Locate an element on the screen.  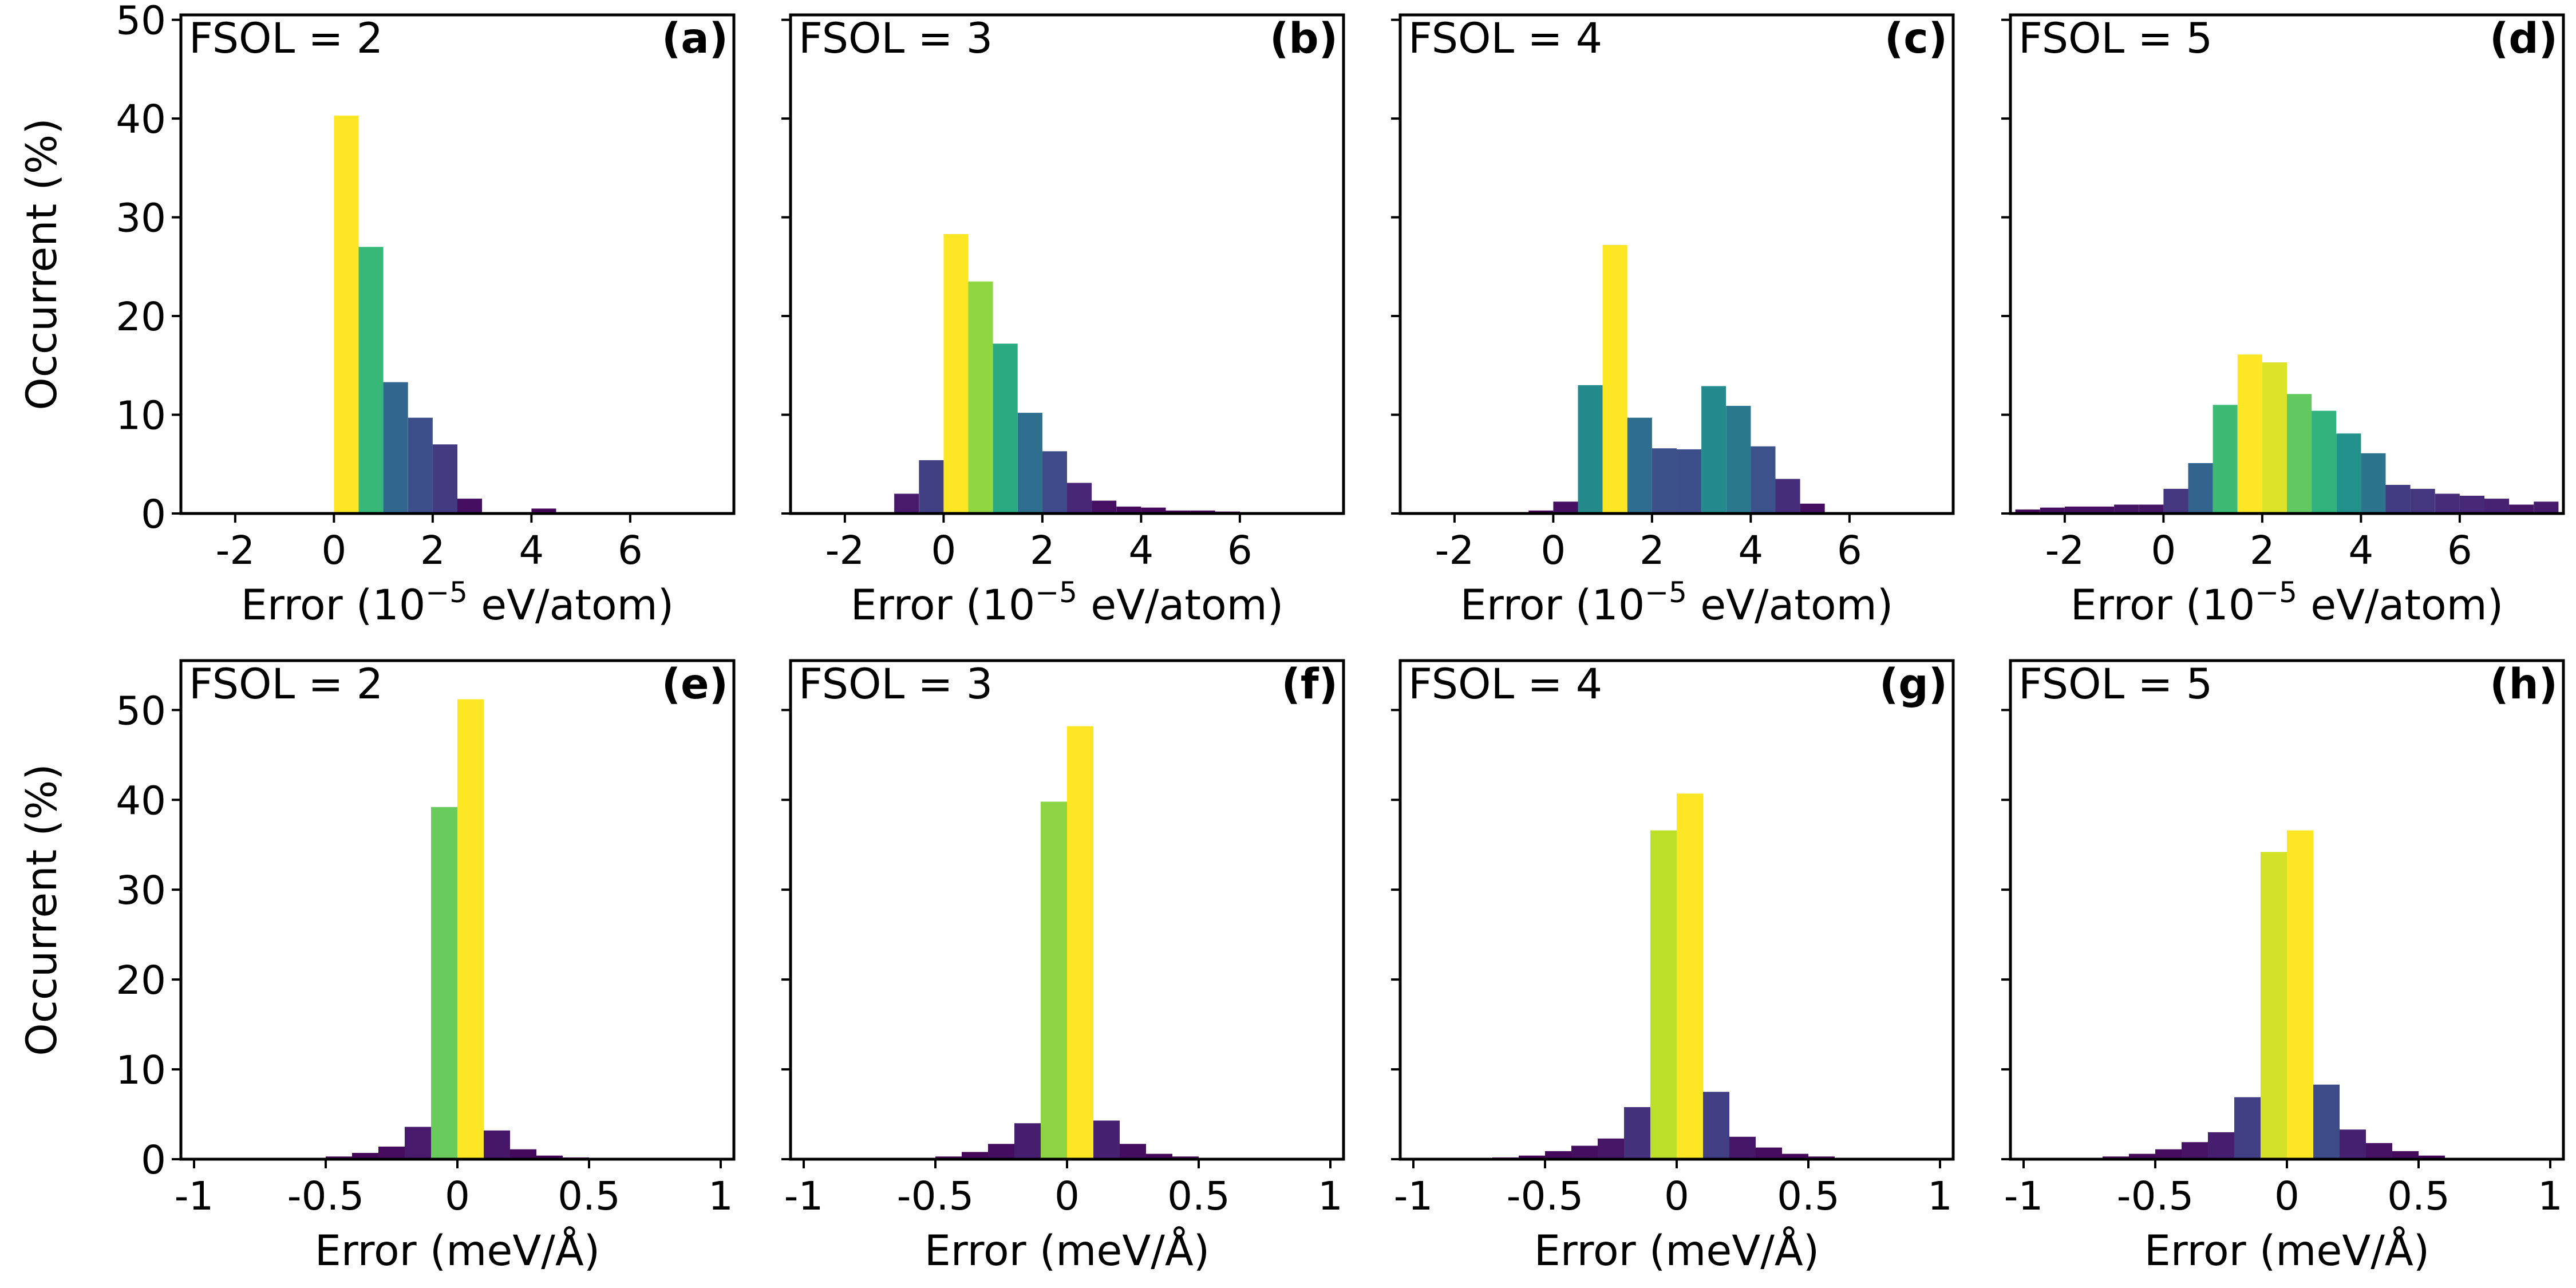
y-tick-label: 20 is located at coordinates (141, 980).